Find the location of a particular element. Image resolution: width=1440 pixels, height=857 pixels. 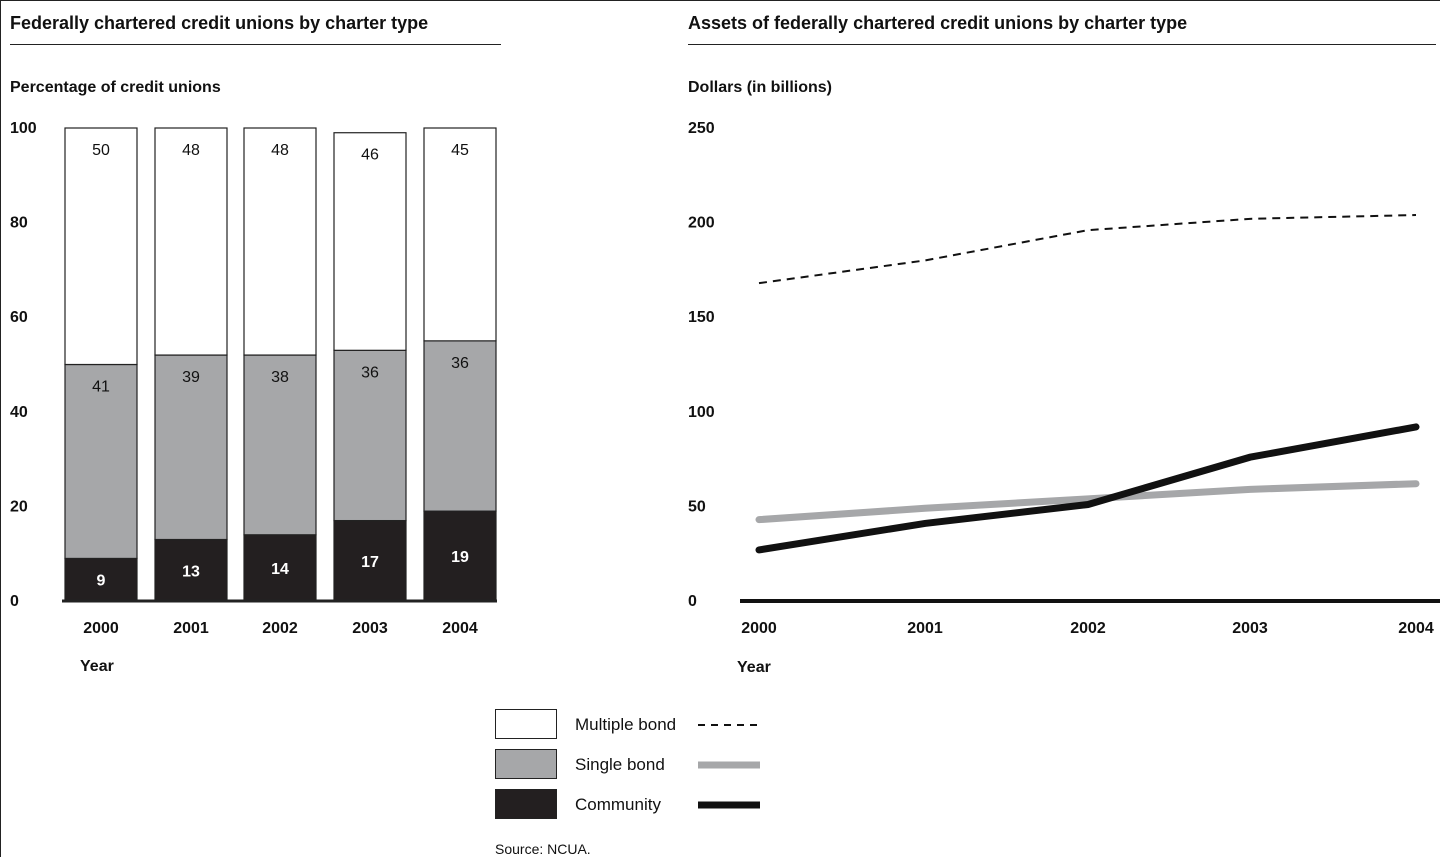

legend-label-community: Community is located at coordinates (618, 804).